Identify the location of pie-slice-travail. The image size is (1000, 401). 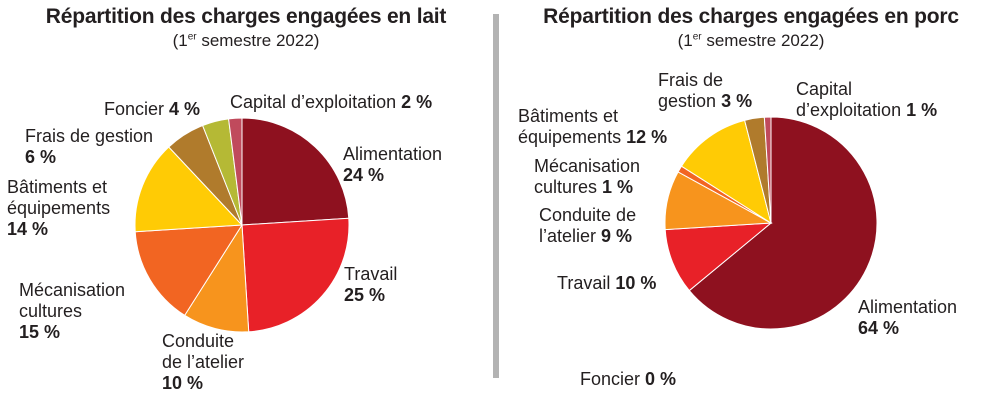
(295, 275).